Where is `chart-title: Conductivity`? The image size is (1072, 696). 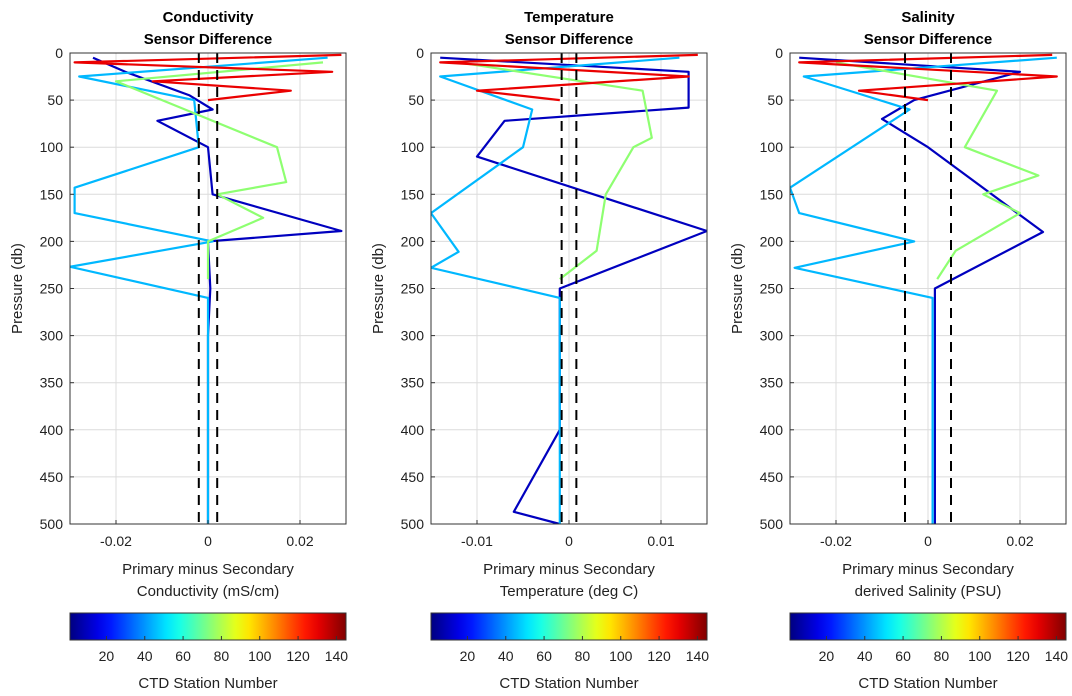
chart-title: Conductivity is located at coordinates (208, 17).